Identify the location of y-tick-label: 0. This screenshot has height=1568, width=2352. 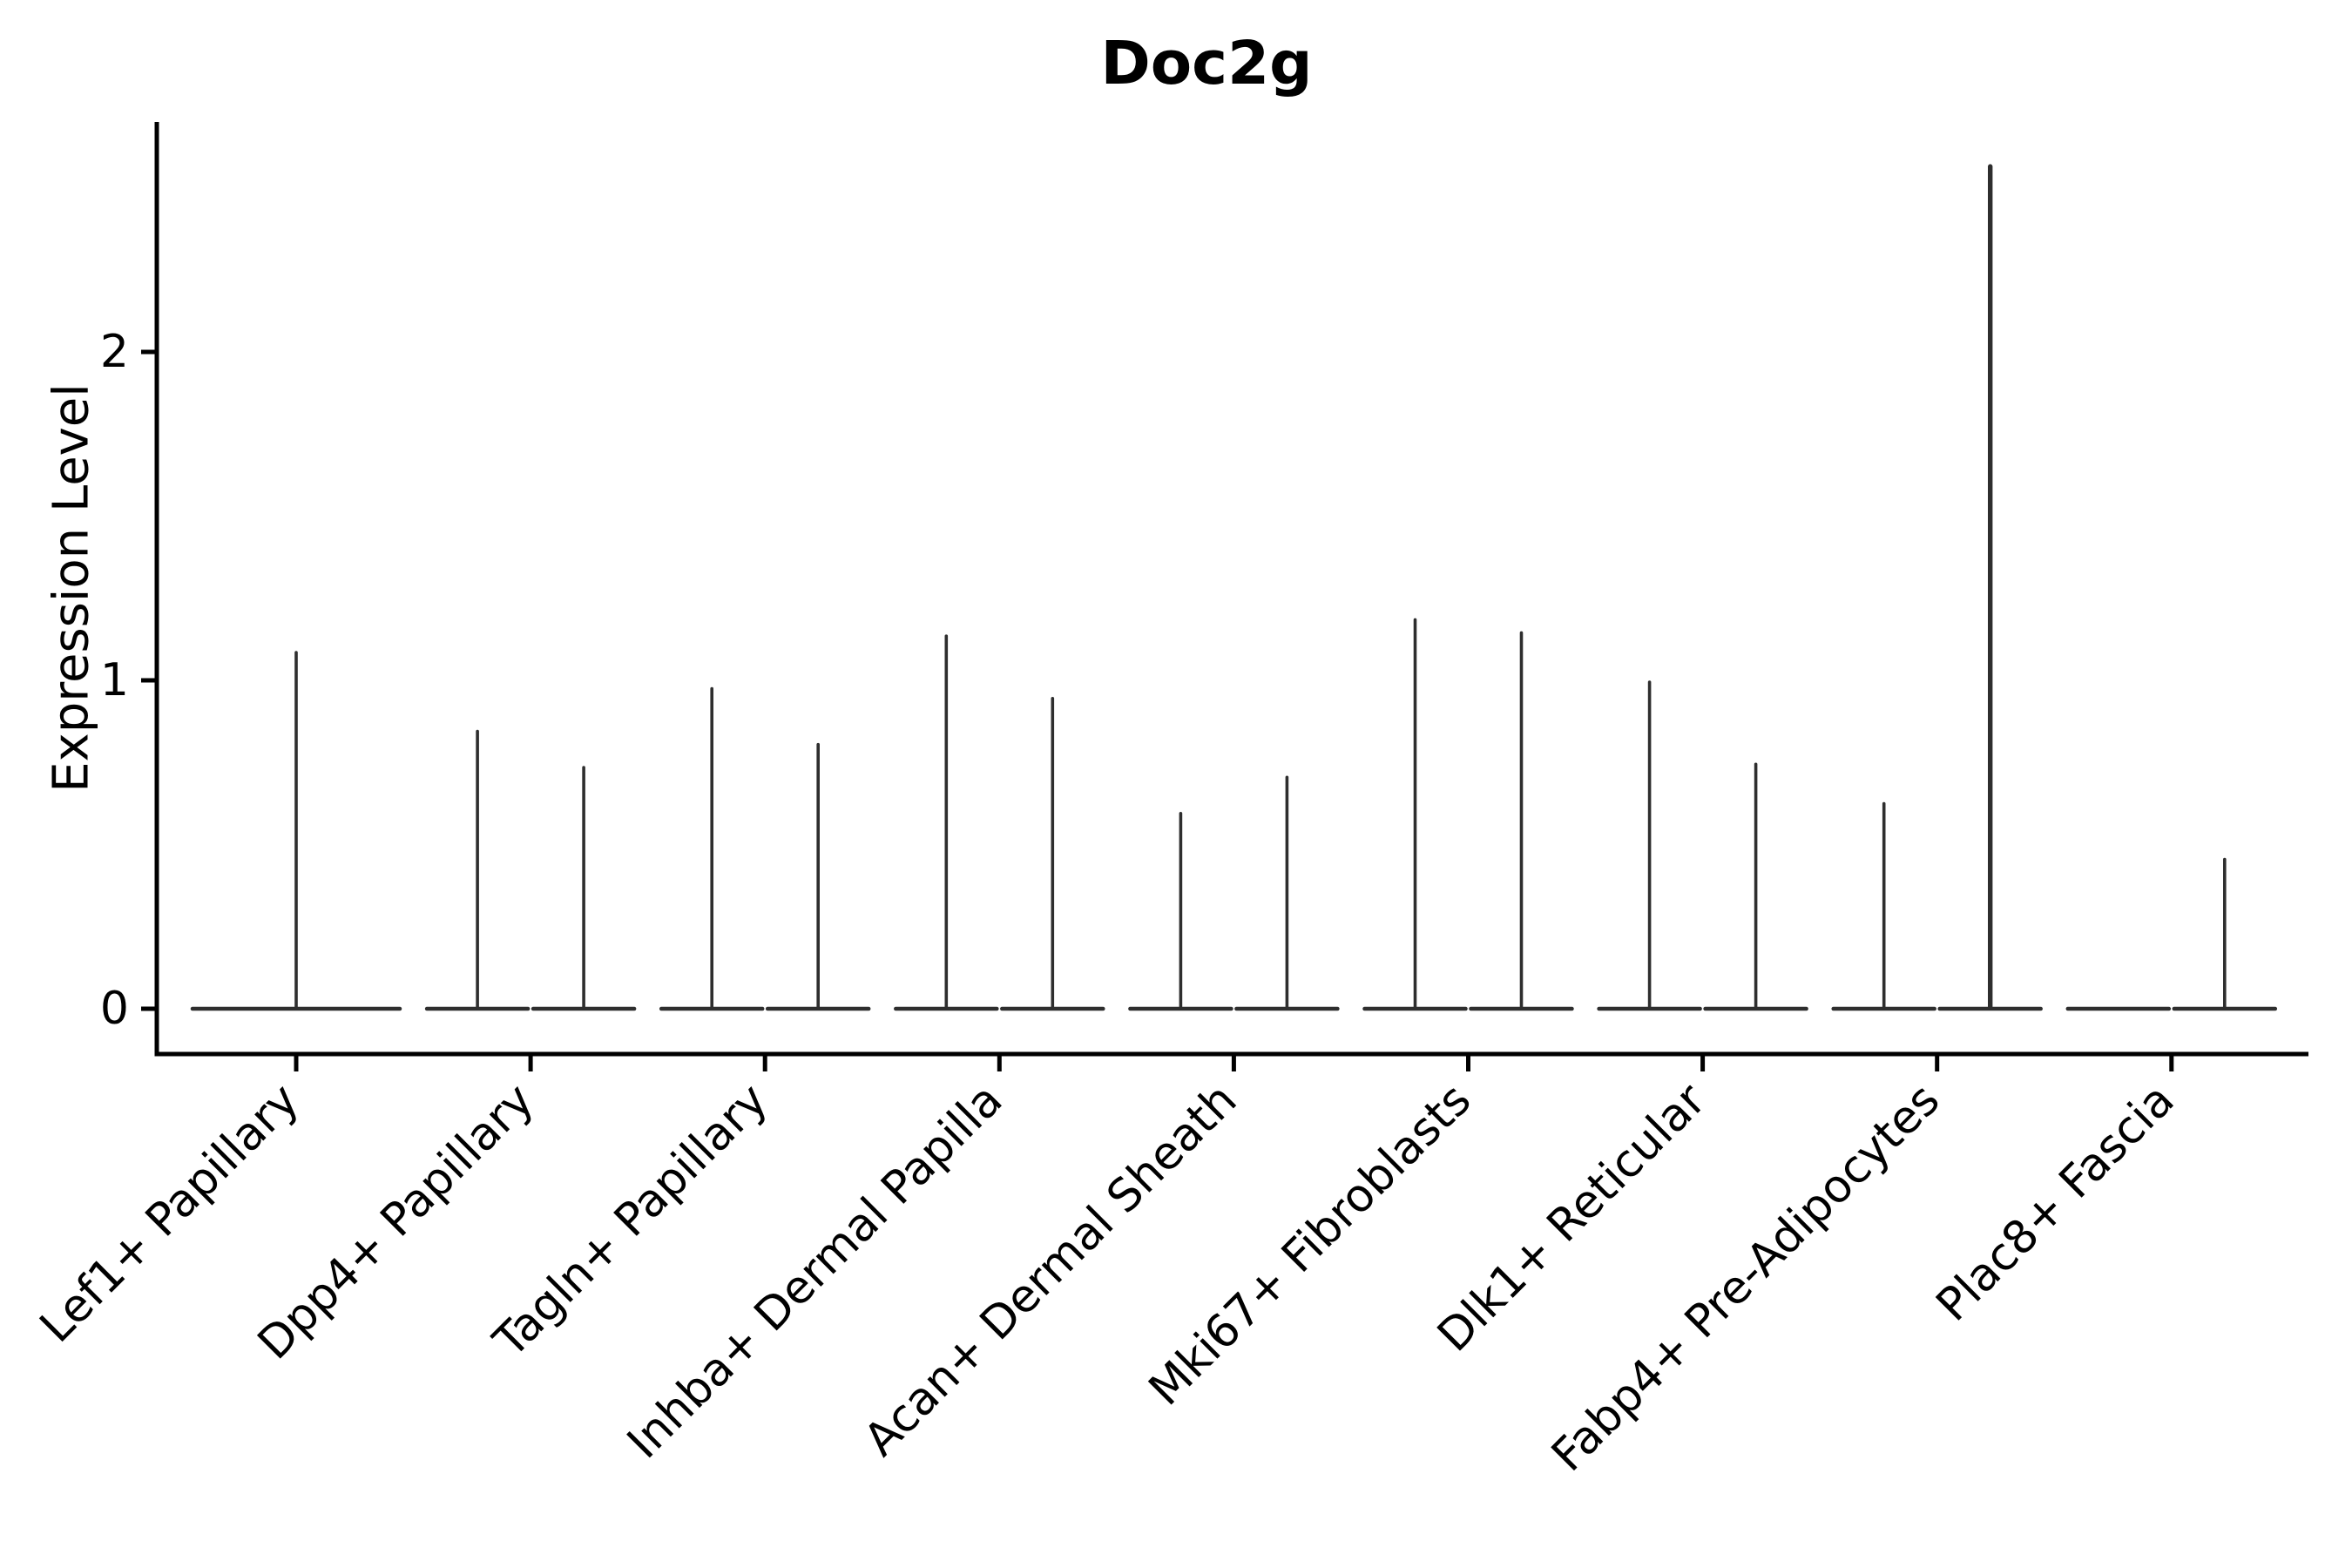
(114, 1009).